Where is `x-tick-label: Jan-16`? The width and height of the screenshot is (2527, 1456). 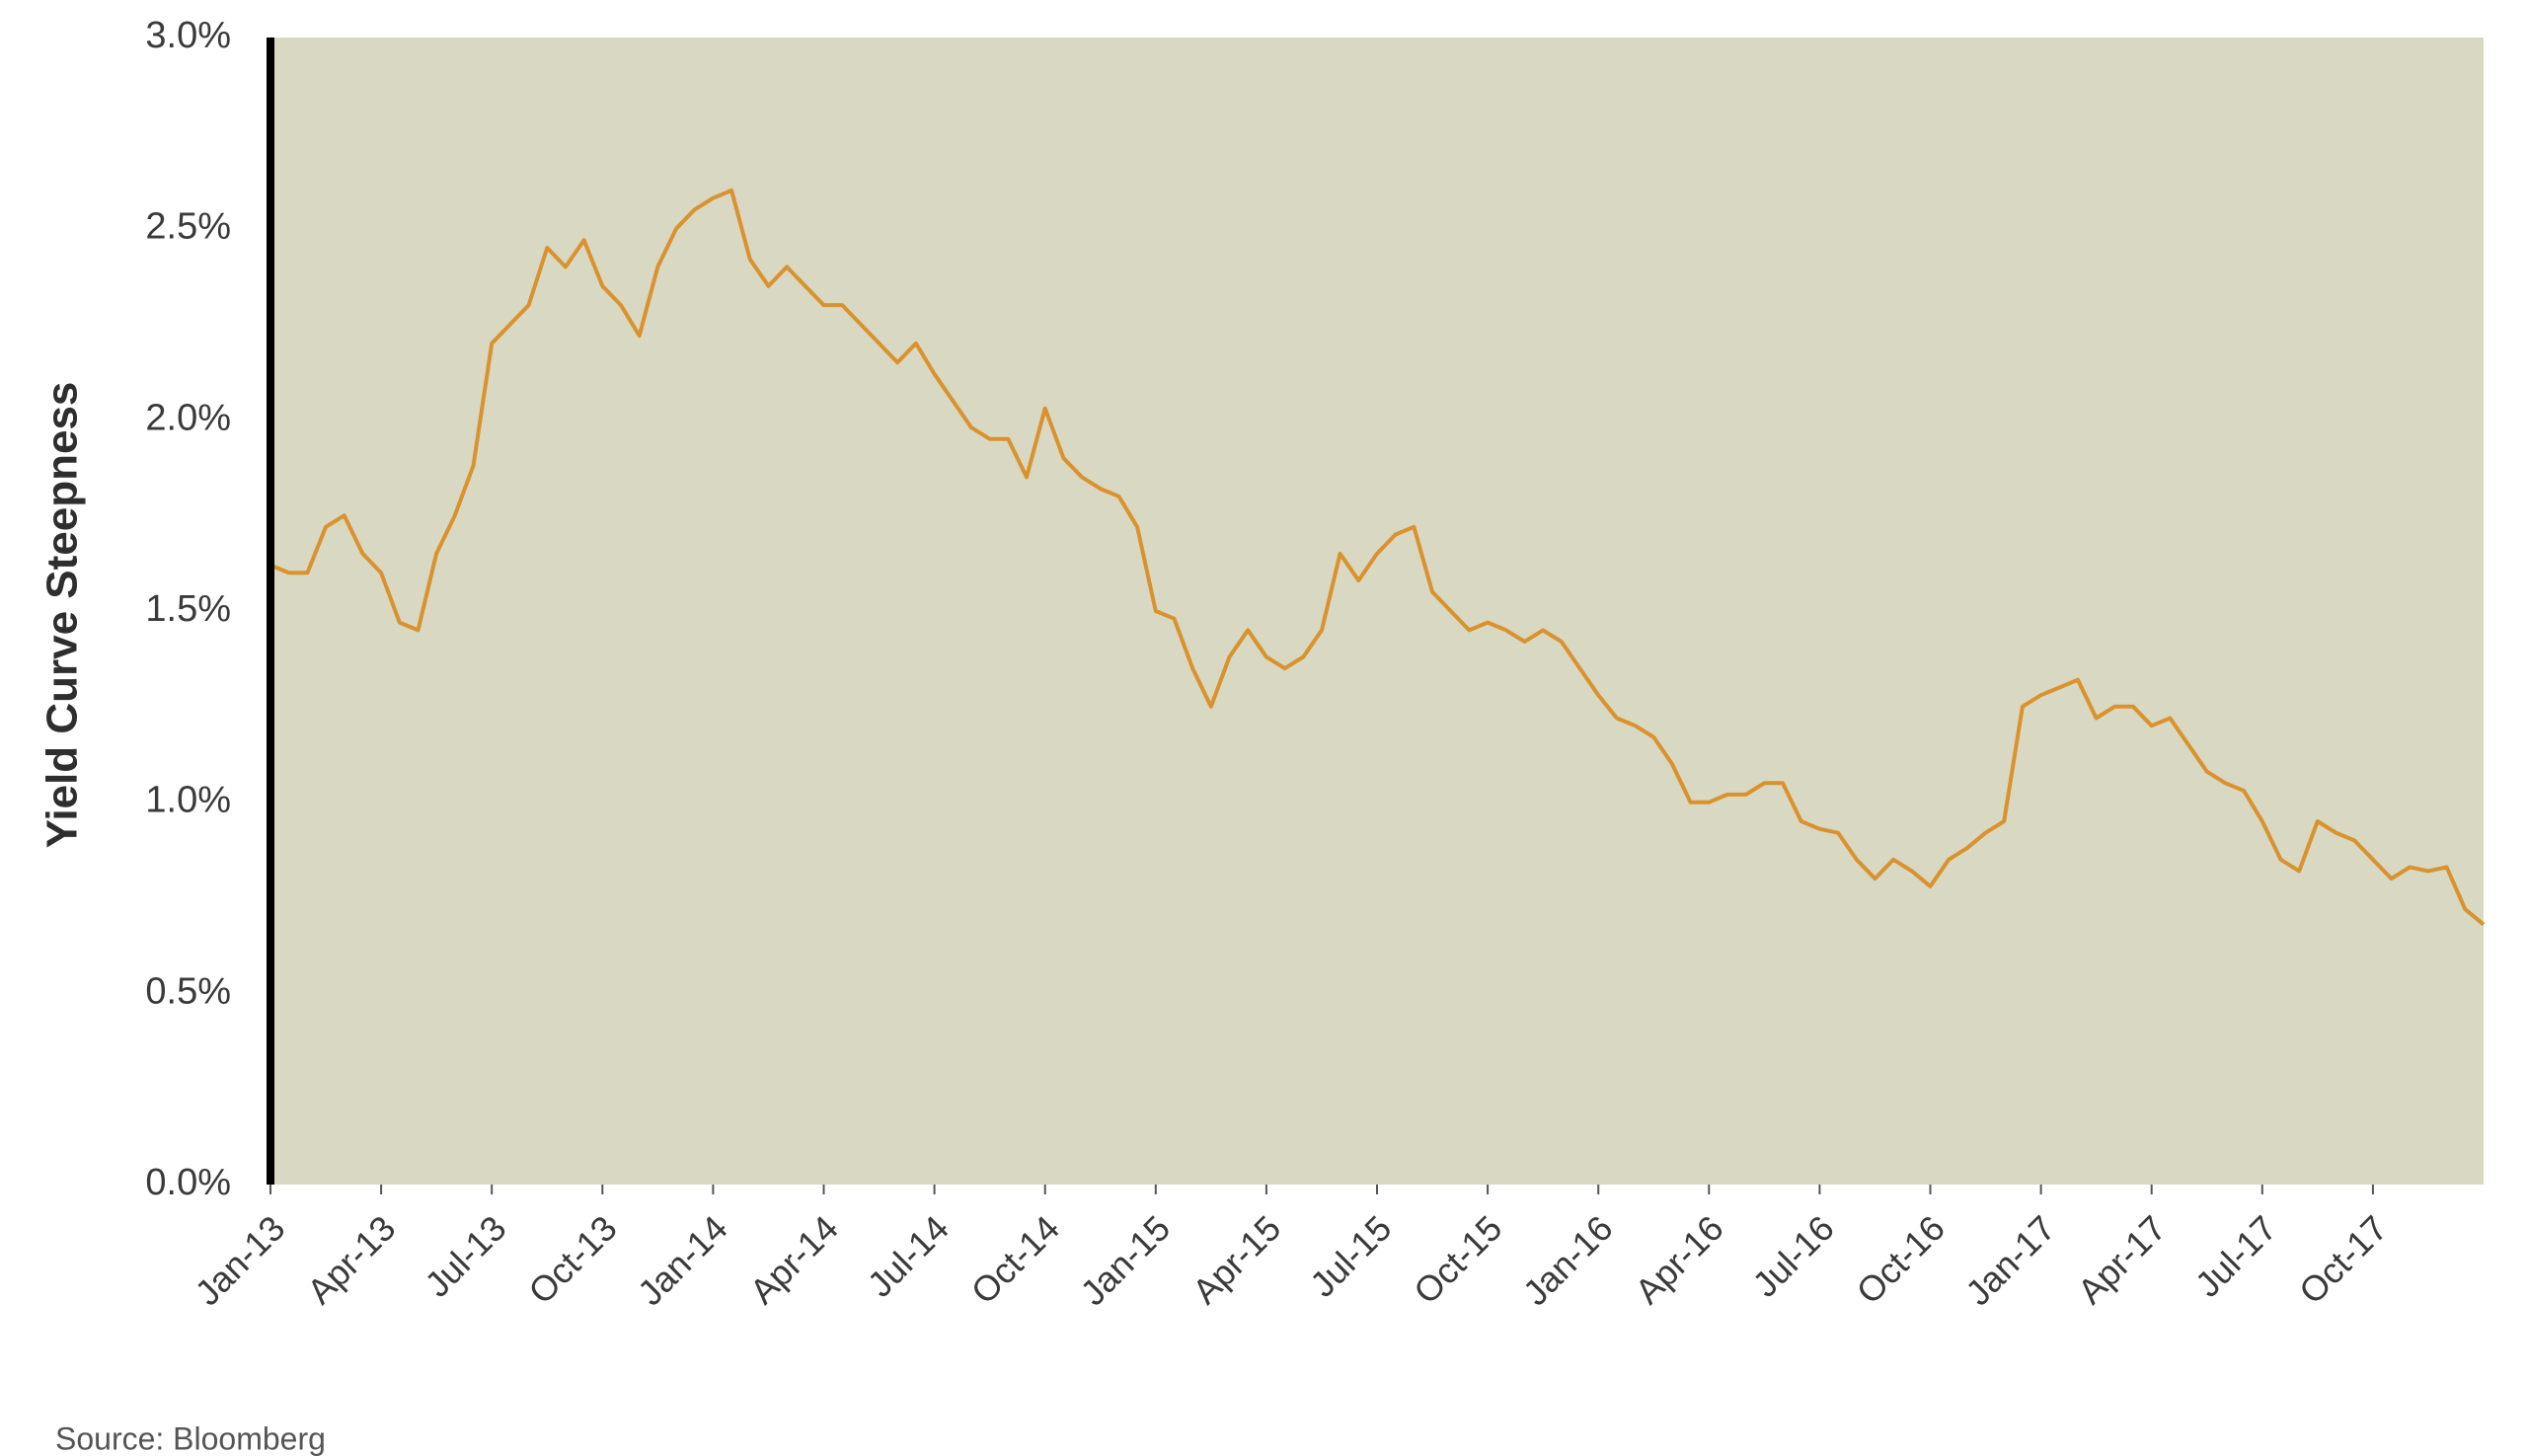 x-tick-label: Jan-16 is located at coordinates (1568, 1260).